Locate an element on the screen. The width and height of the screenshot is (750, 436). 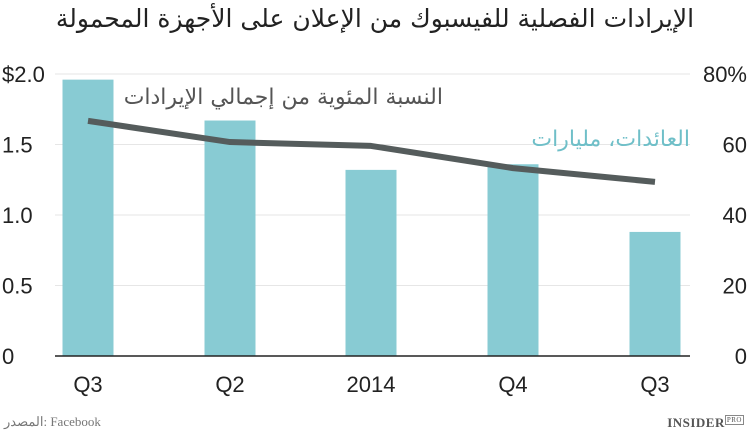
insider-pro-logo: INSIDER PRO is located at coordinates (705, 422).